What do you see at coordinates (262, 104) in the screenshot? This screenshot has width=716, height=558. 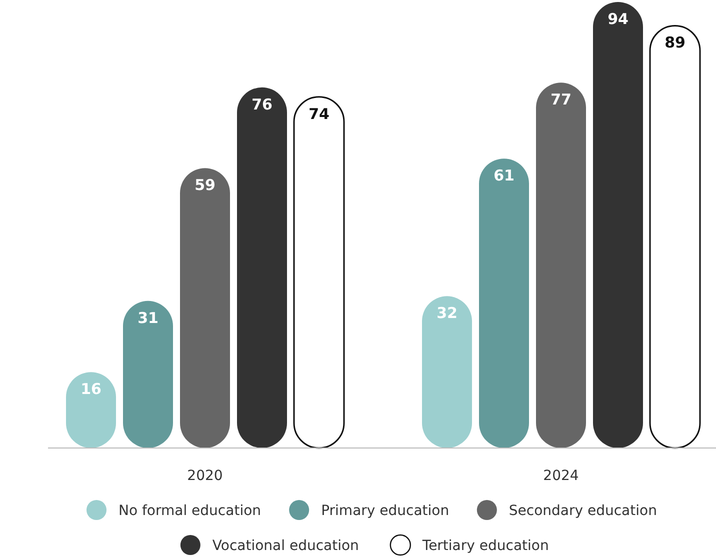 I see `data-label: 76` at bounding box center [262, 104].